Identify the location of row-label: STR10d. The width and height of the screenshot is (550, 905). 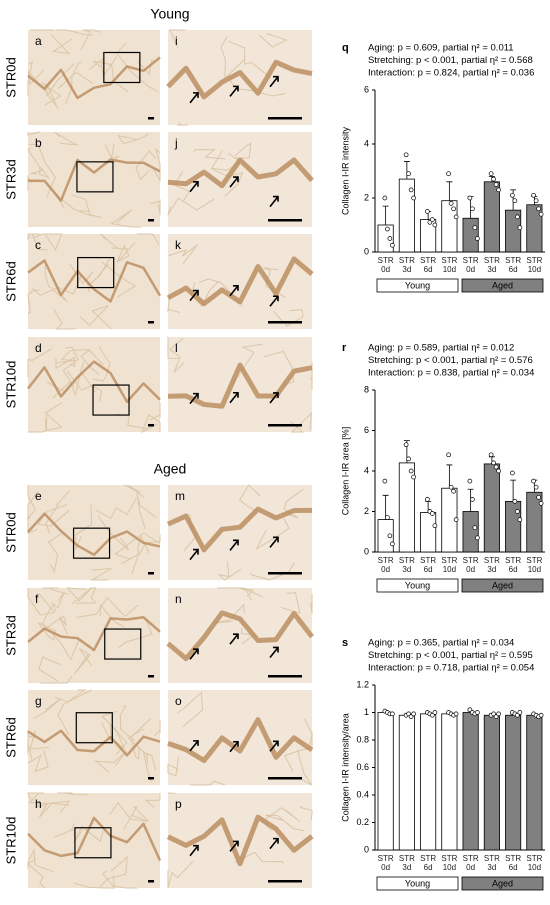
(10, 841).